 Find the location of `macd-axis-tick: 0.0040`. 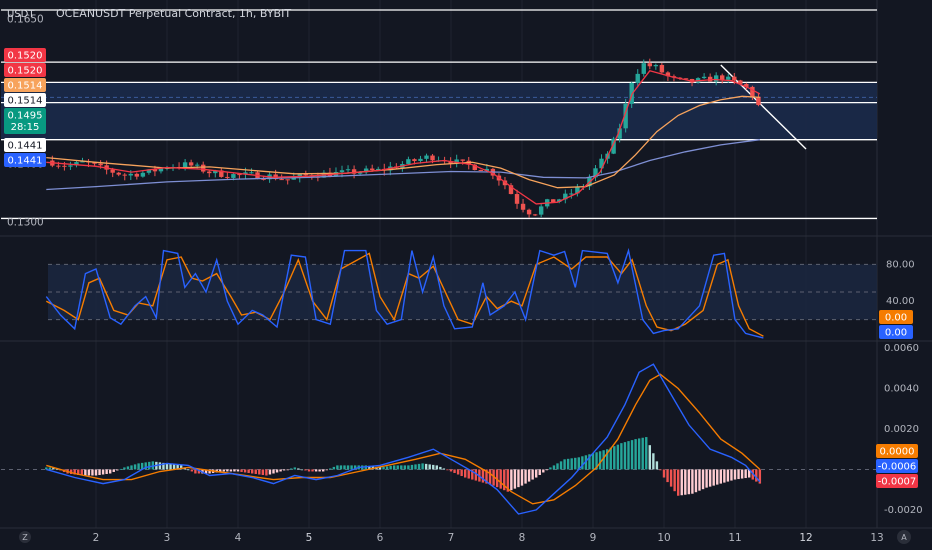

macd-axis-tick: 0.0040 is located at coordinates (901, 389).